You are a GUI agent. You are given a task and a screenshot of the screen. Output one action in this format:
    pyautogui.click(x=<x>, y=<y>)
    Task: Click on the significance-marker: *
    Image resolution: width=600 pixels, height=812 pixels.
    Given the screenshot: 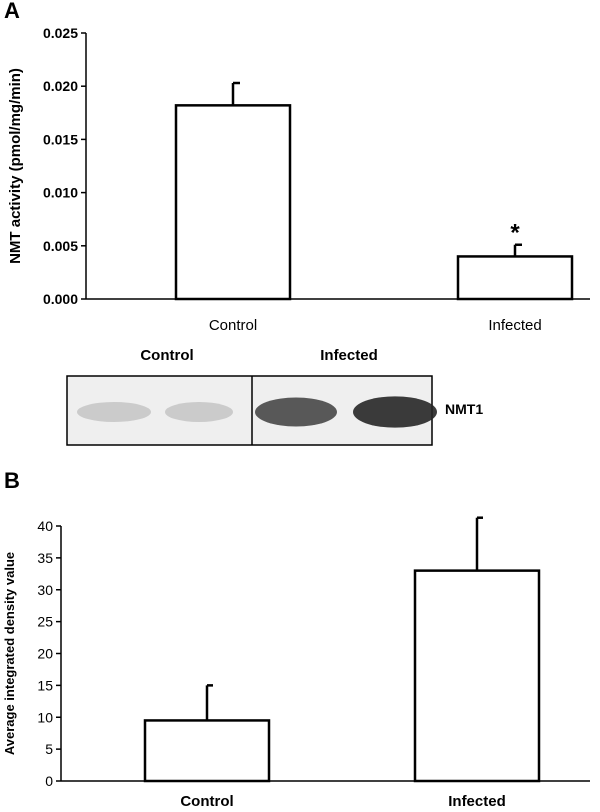 What is the action you would take?
    pyautogui.click(x=515, y=233)
    